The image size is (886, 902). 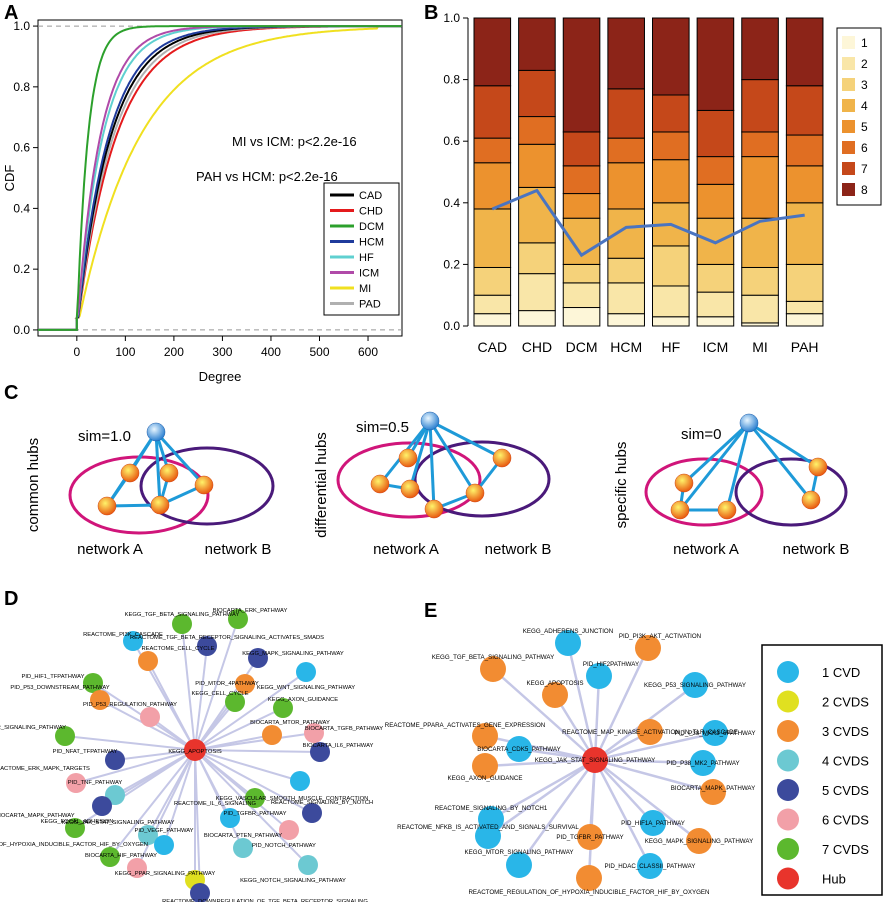 I want to click on x-tick-label: 400, so click(x=271, y=352).